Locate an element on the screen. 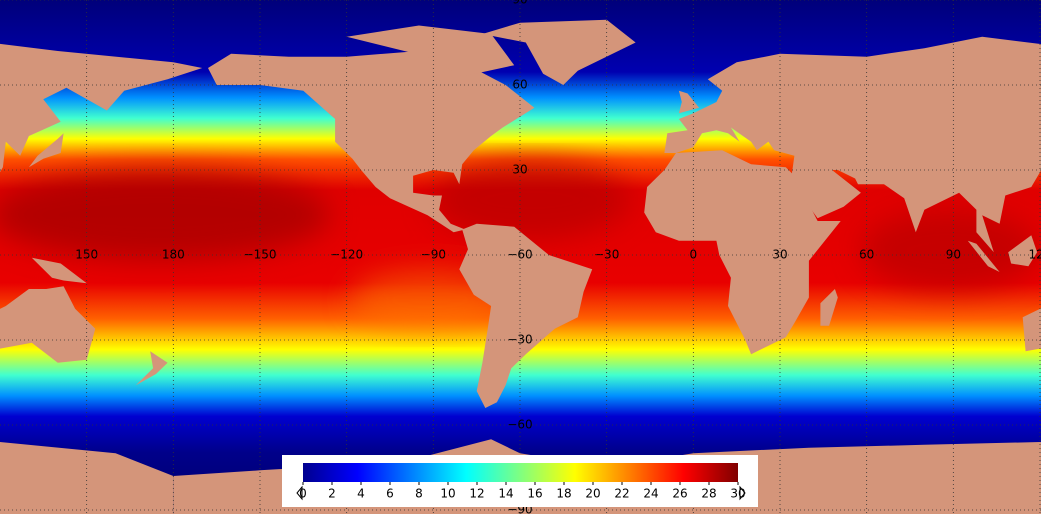 This screenshot has height=514, width=1041. lon-label: 30 is located at coordinates (779, 255).